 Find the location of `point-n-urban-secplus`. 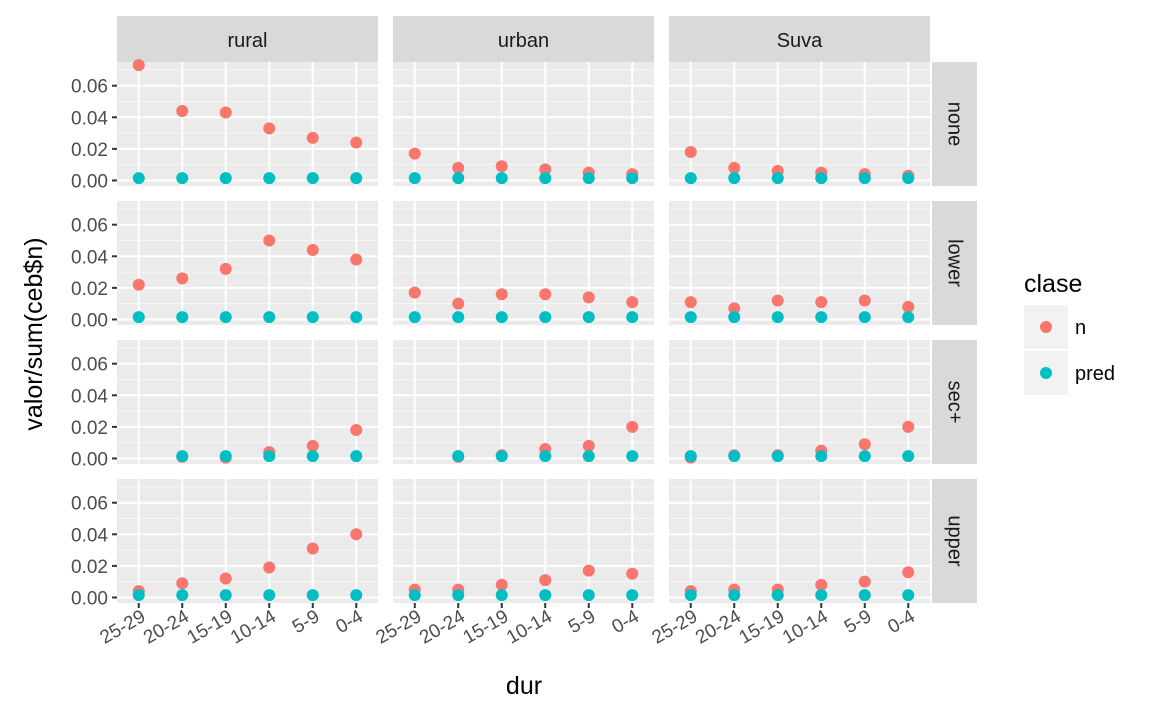

point-n-urban-secplus is located at coordinates (632, 426).